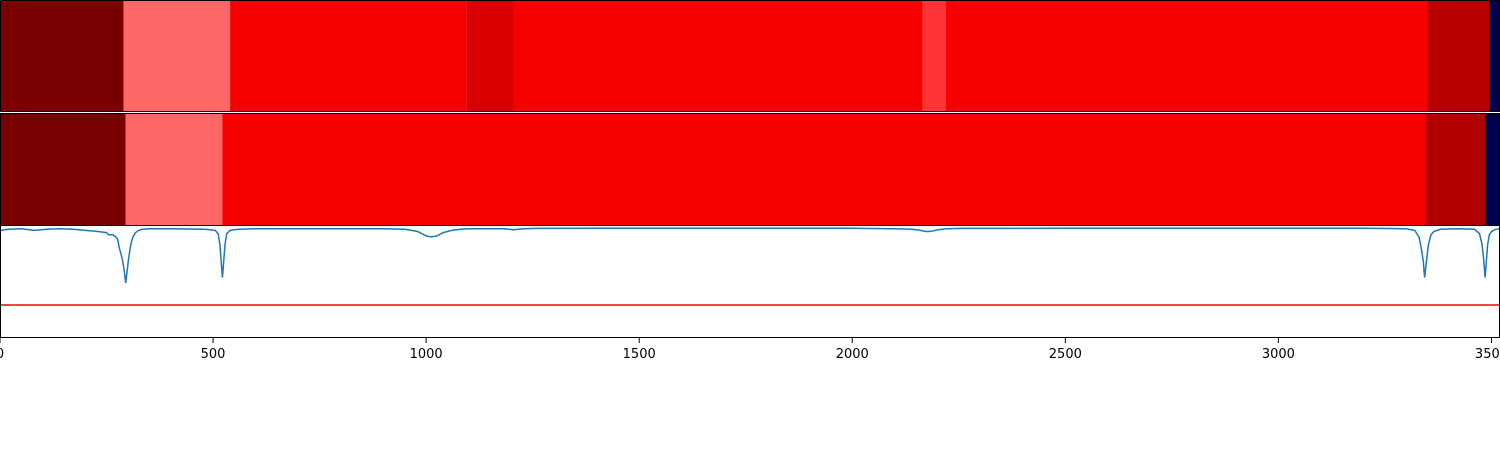 The height and width of the screenshot is (450, 1500). Describe the element at coordinates (852, 354) in the screenshot. I see `x-tick-label: 2000` at that location.